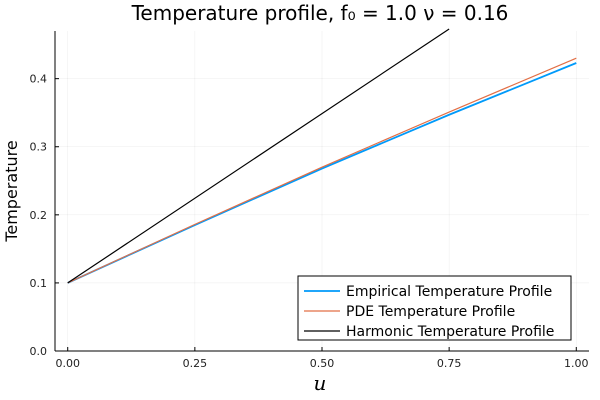 The height and width of the screenshot is (400, 600). What do you see at coordinates (449, 363) in the screenshot?
I see `x-tick-label: 0.75` at bounding box center [449, 363].